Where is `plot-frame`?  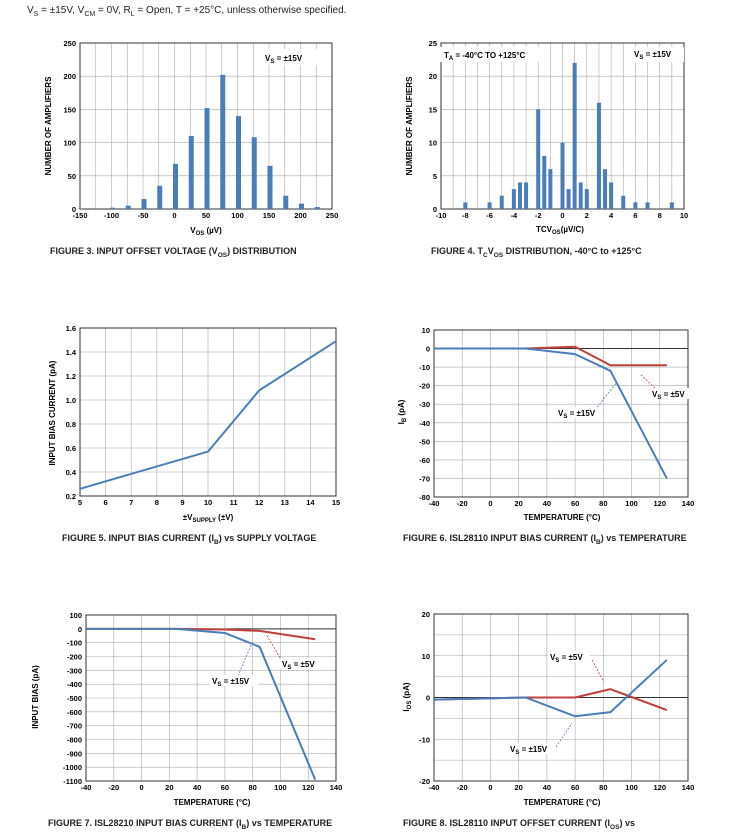
plot-frame is located at coordinates (561, 413).